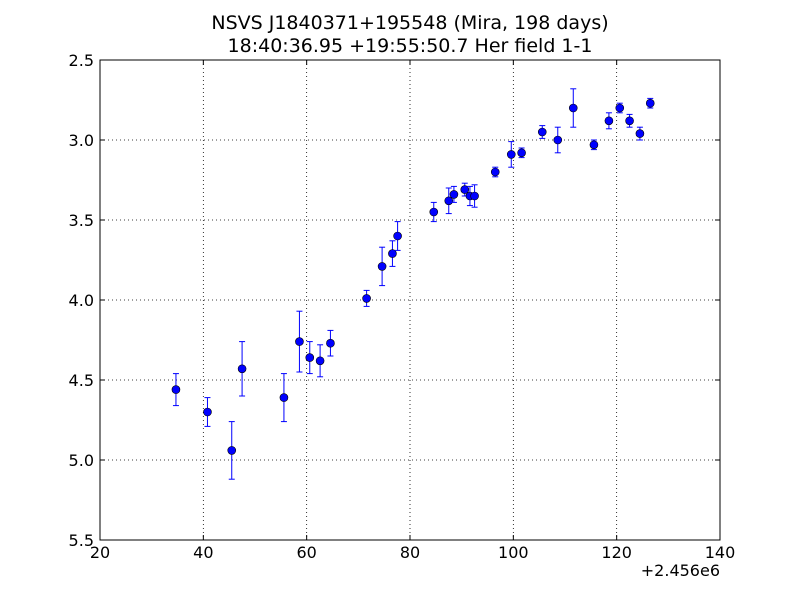  What do you see at coordinates (81, 460) in the screenshot?
I see `y-tick-label: 5.0` at bounding box center [81, 460].